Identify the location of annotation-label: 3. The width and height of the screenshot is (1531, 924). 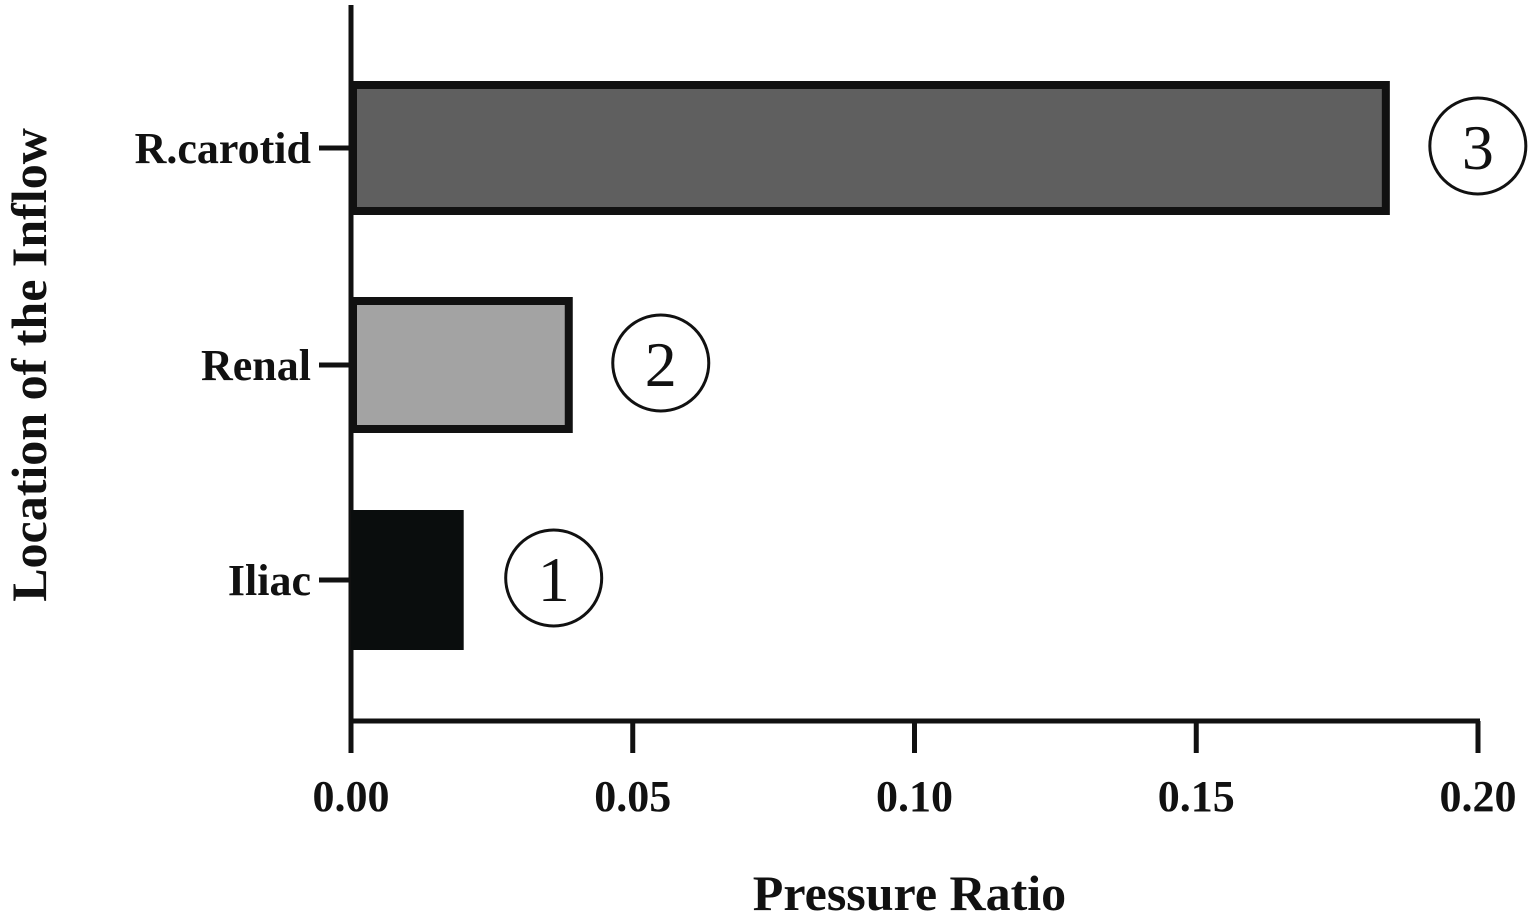
(1478, 147).